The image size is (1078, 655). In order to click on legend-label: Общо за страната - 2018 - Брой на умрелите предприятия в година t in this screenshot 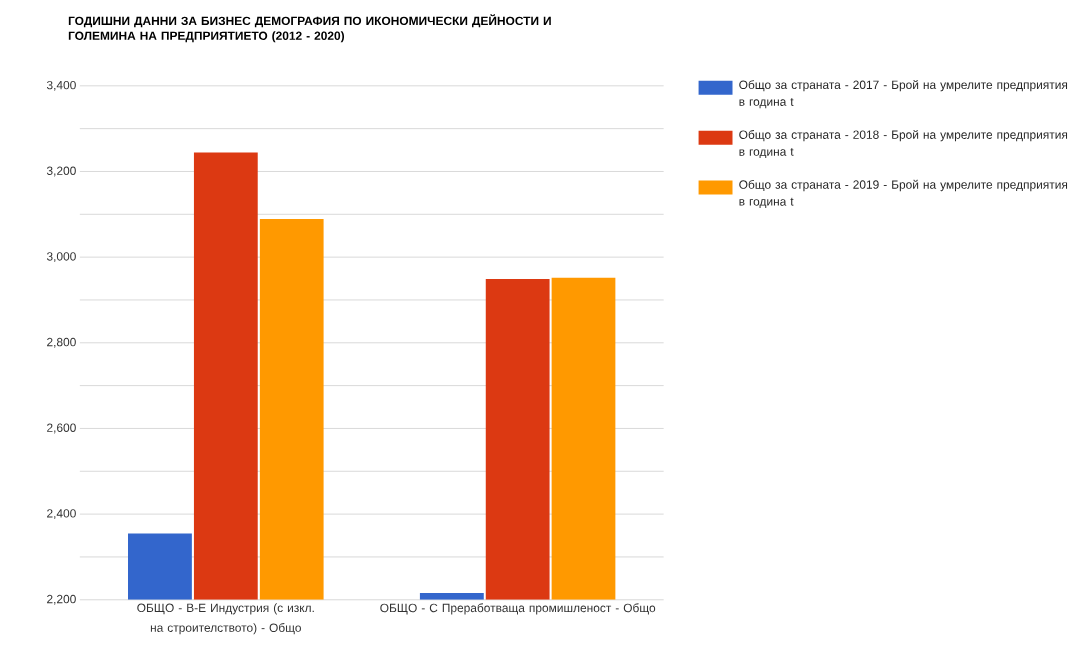, I will do `click(903, 144)`.